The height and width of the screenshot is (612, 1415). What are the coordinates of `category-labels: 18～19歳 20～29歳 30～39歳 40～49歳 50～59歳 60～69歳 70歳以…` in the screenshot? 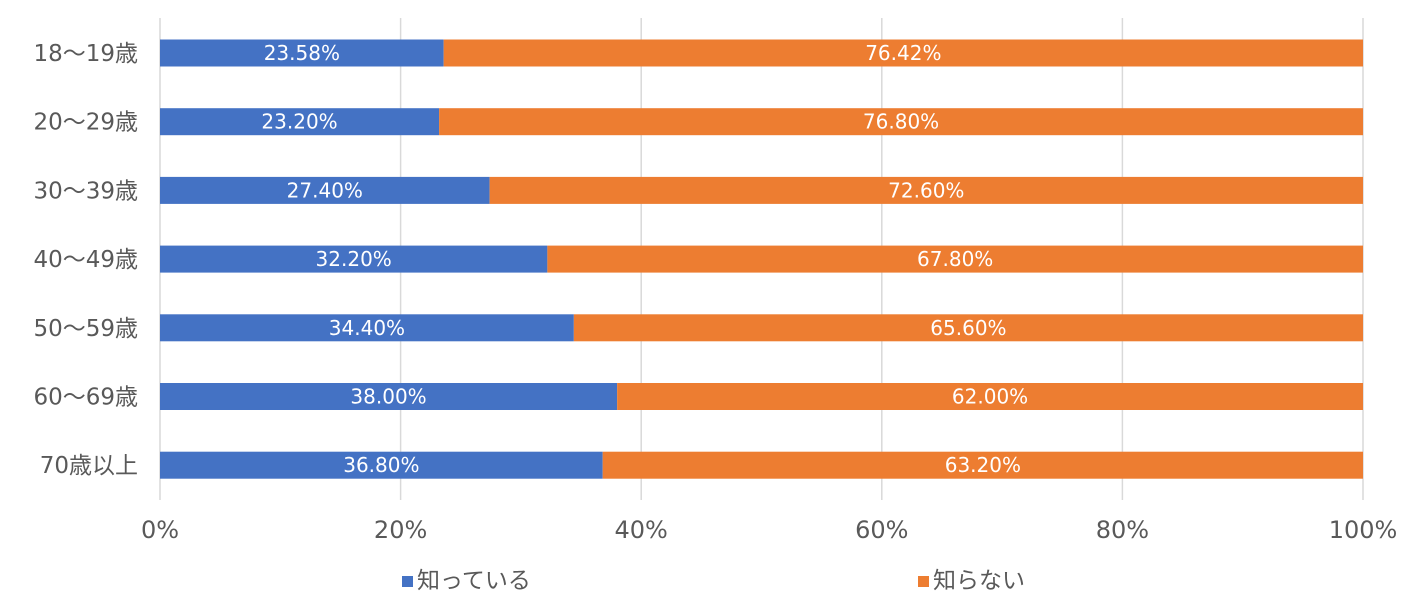 It's located at (85, 260).